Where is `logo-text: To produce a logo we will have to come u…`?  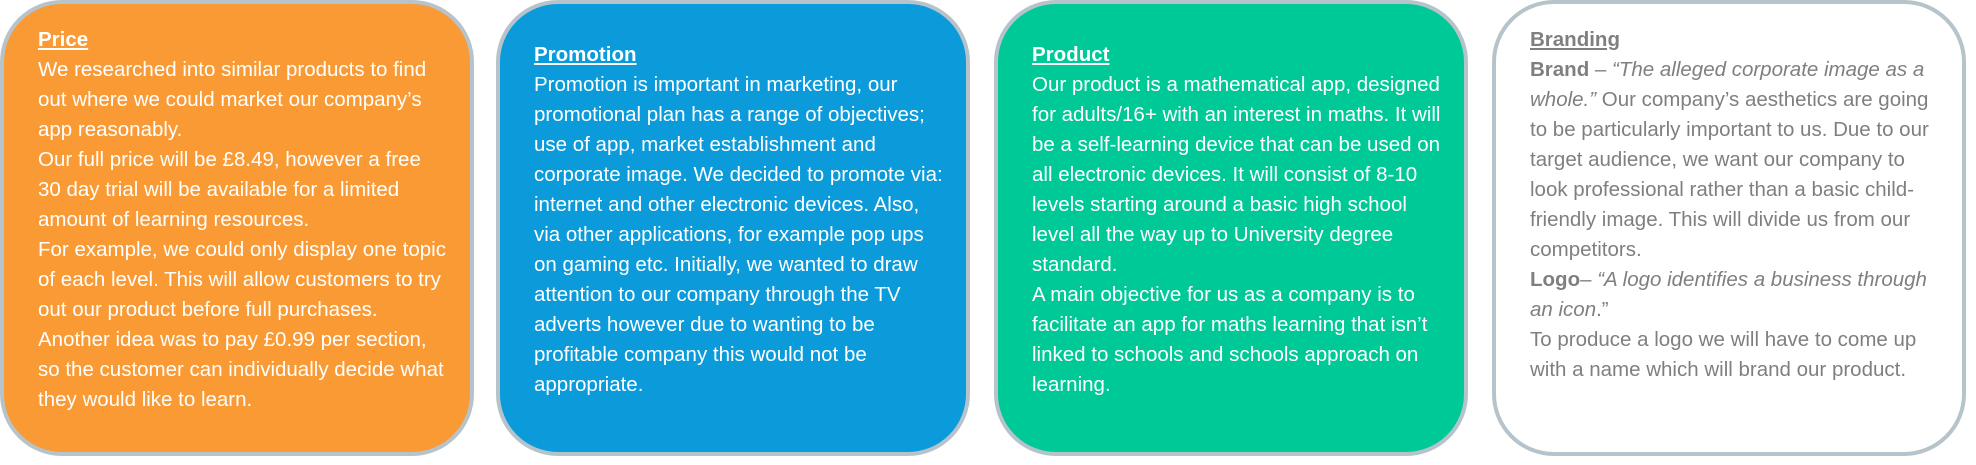 logo-text: To produce a logo we will have to come u… is located at coordinates (1723, 354).